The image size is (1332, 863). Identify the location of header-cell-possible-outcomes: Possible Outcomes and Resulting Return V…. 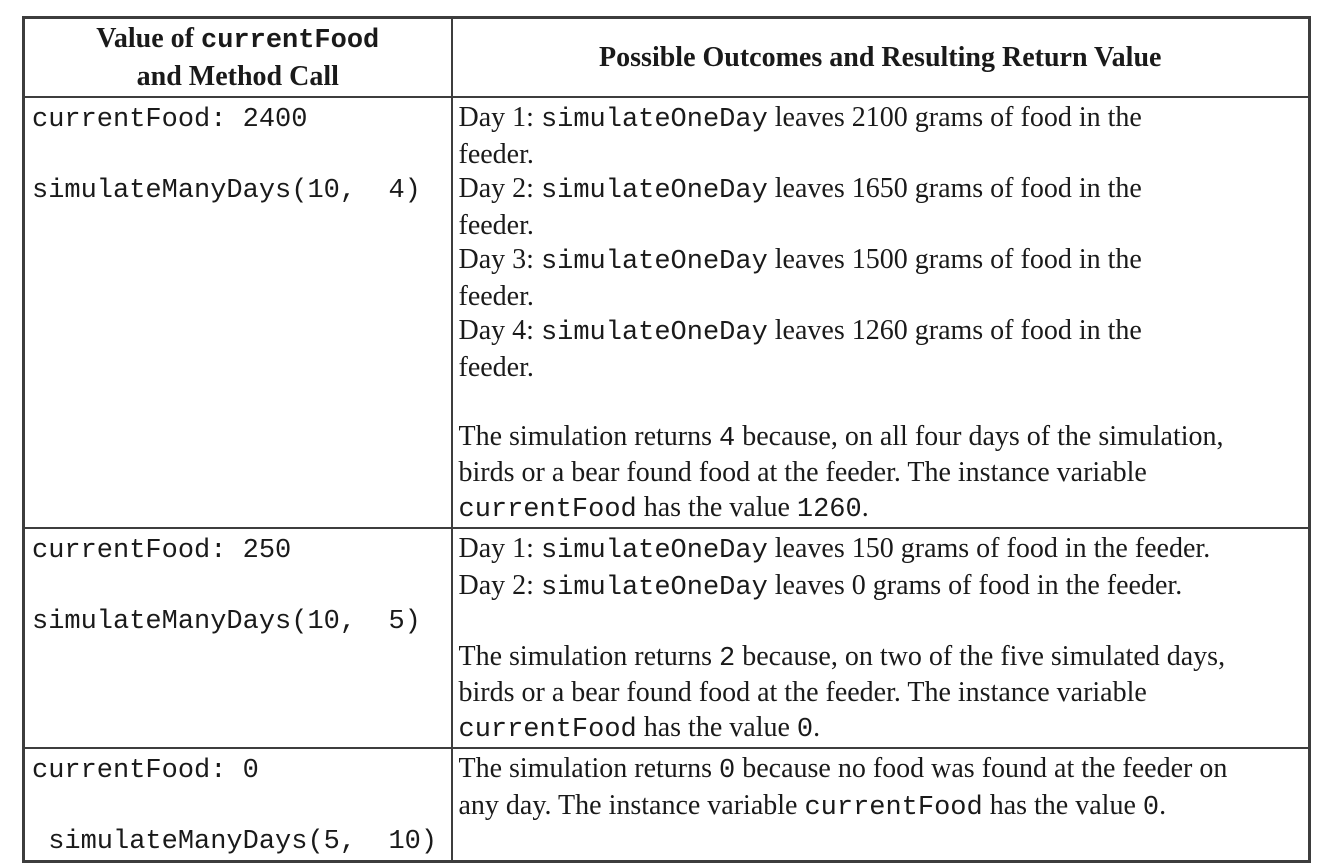
(880, 57).